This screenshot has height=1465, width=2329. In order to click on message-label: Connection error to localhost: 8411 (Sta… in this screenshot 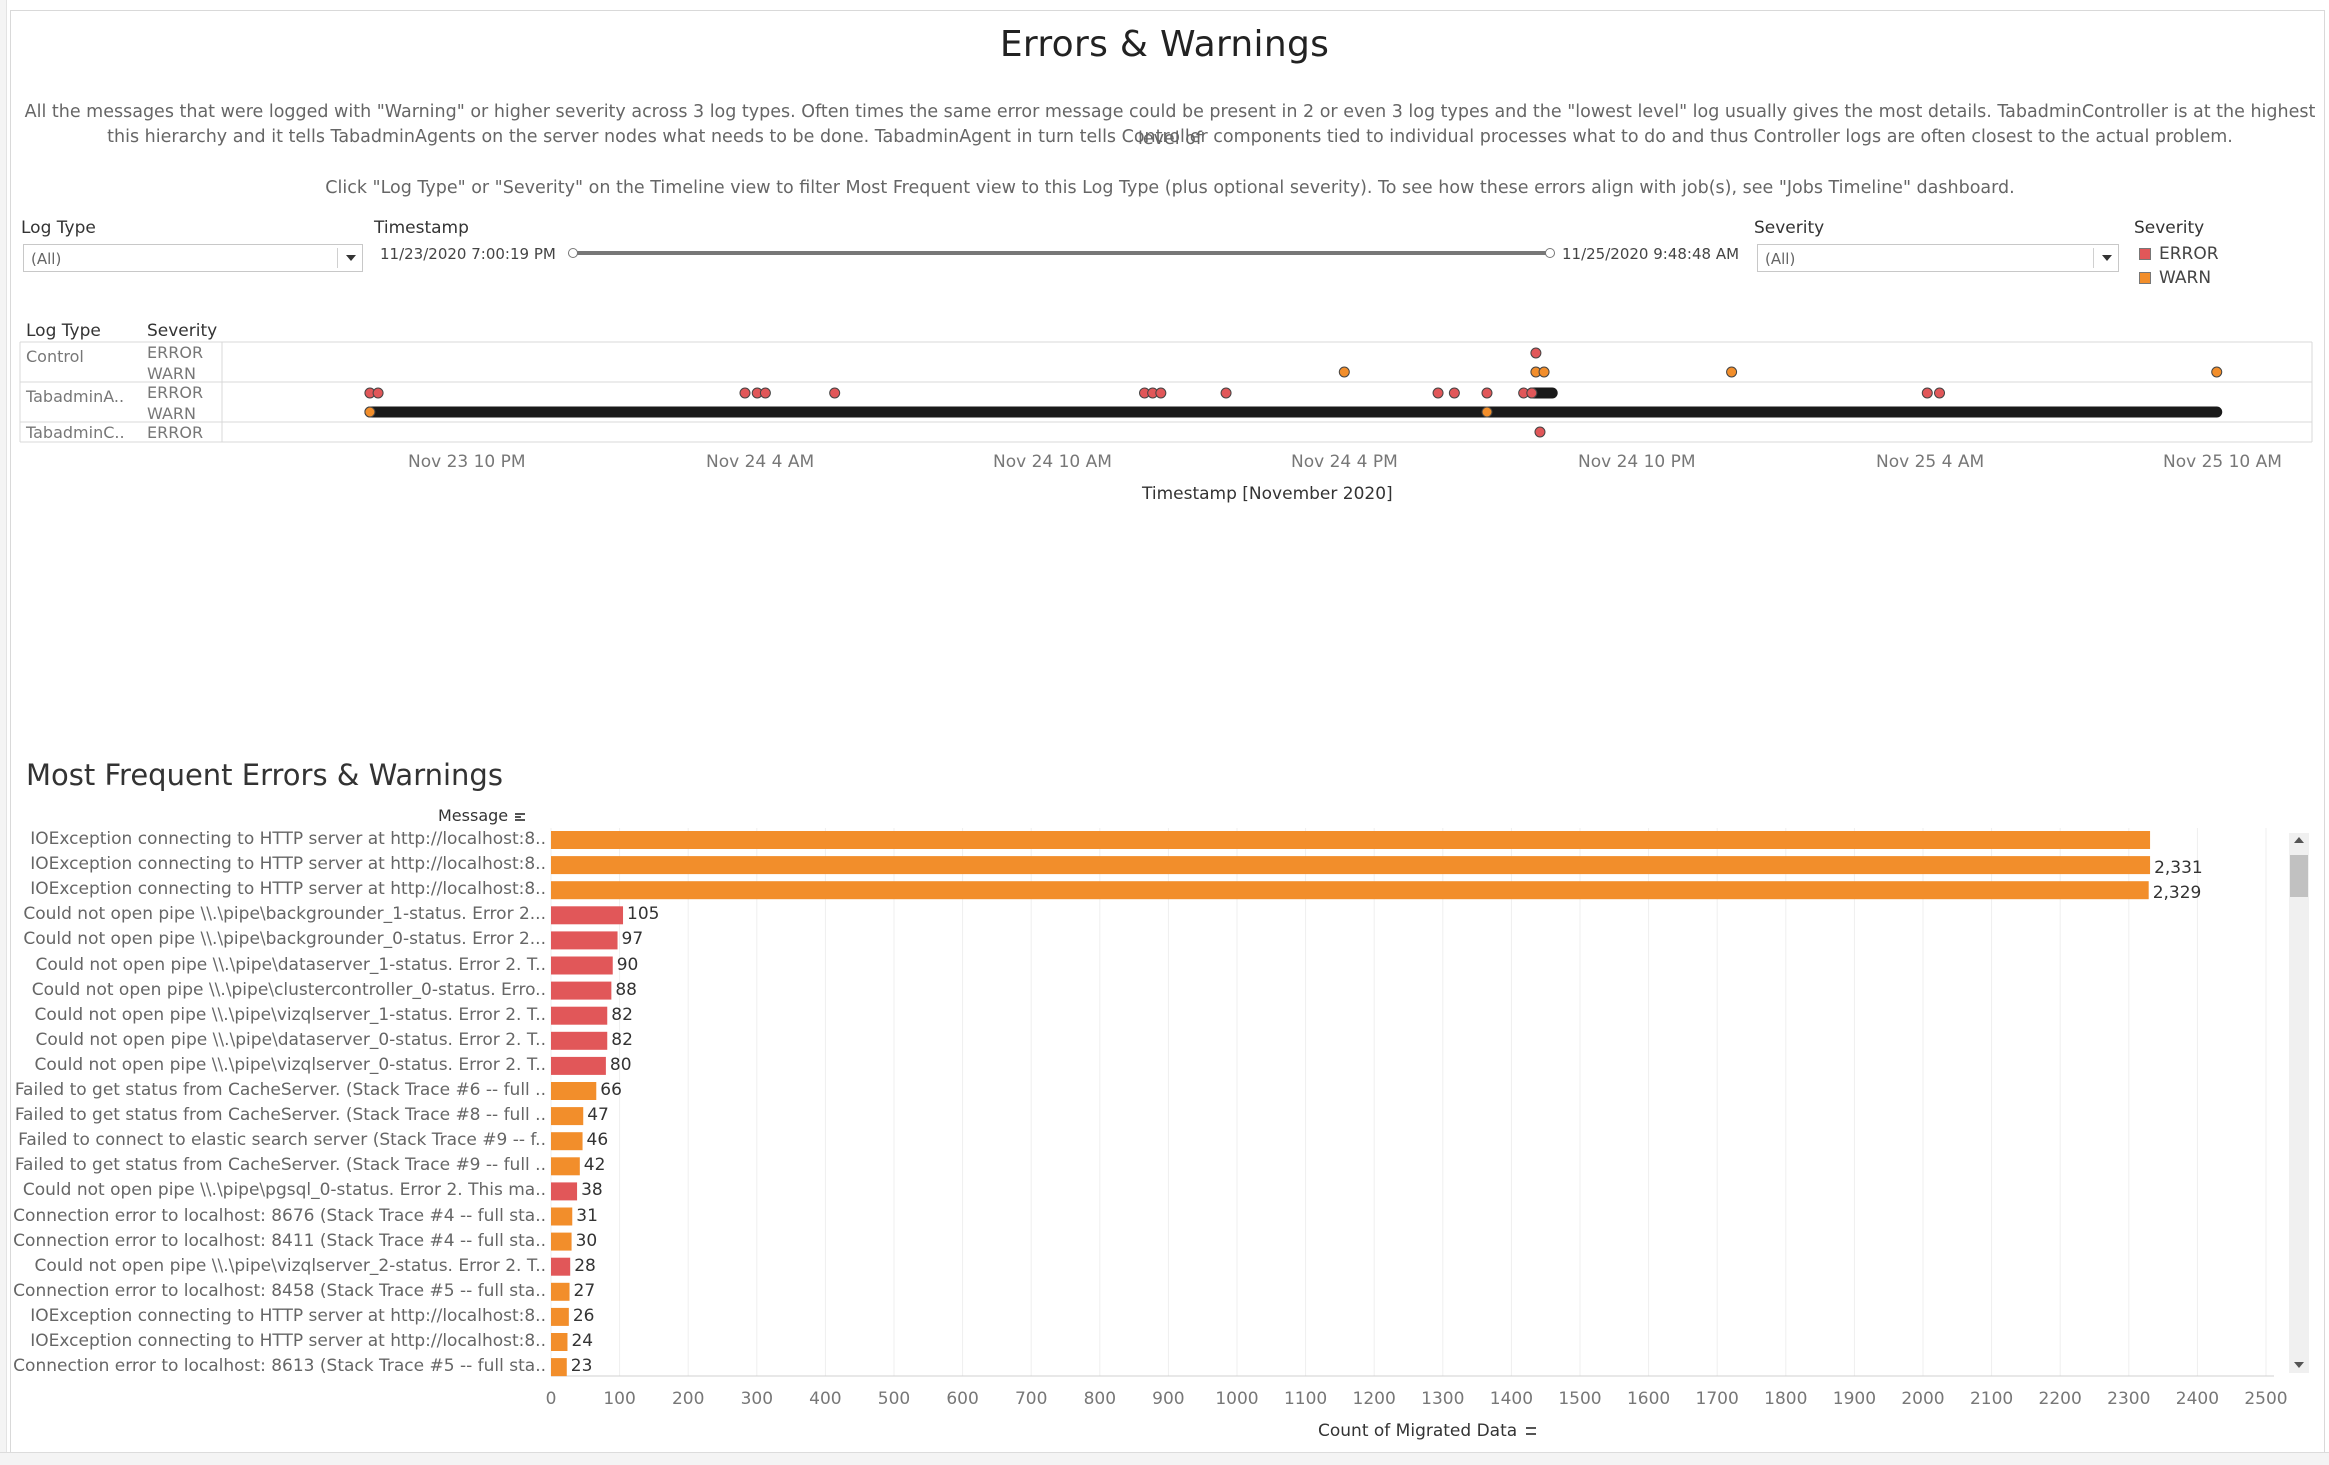, I will do `click(279, 1240)`.